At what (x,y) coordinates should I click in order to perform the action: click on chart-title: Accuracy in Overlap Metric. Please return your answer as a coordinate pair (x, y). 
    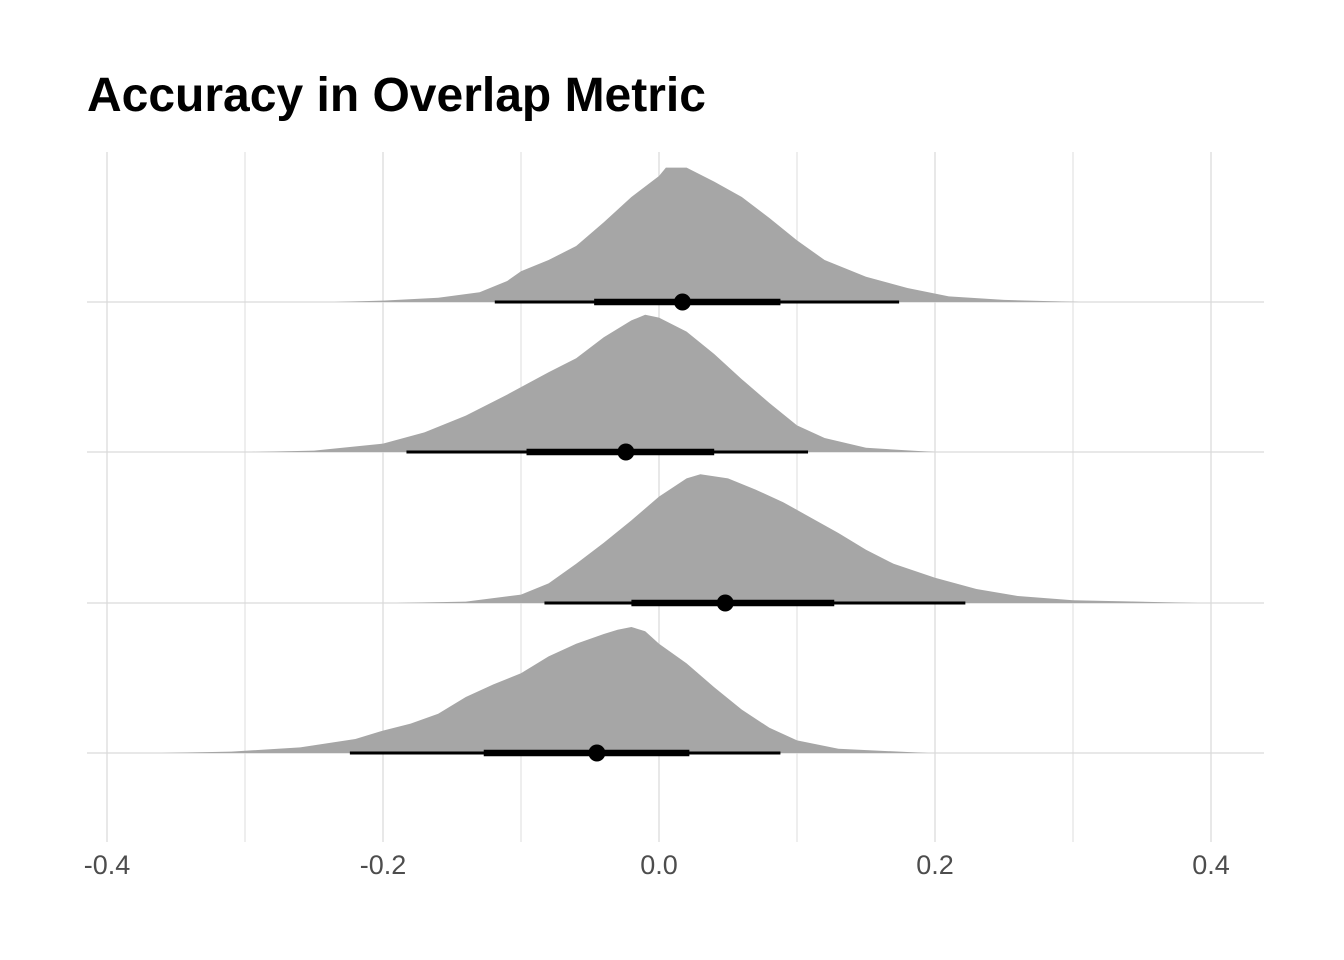
    Looking at the image, I should click on (396, 95).